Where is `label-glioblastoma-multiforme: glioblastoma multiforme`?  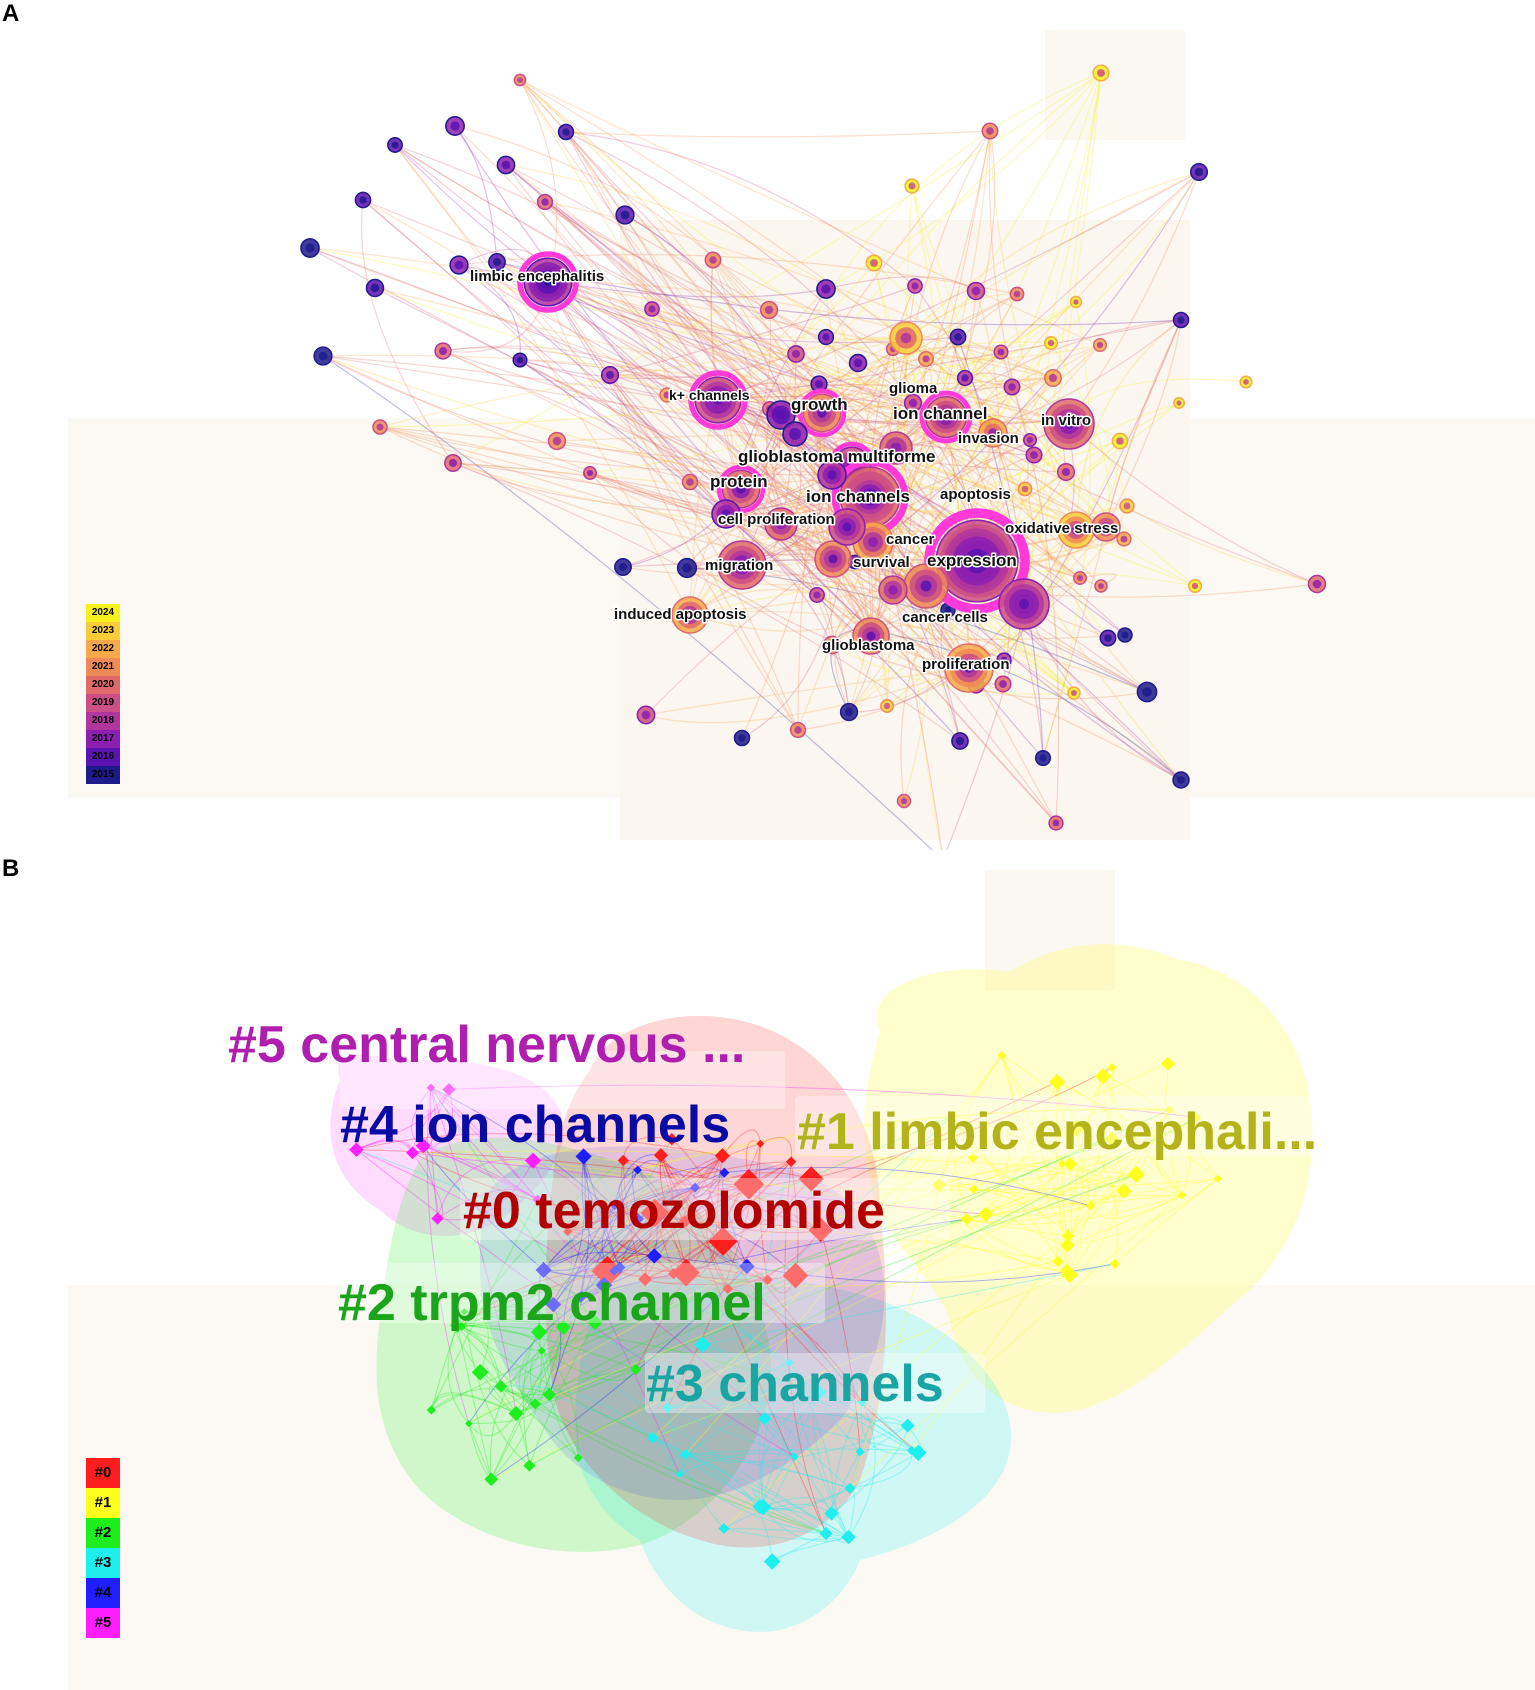 label-glioblastoma-multiforme: glioblastoma multiforme is located at coordinates (836, 456).